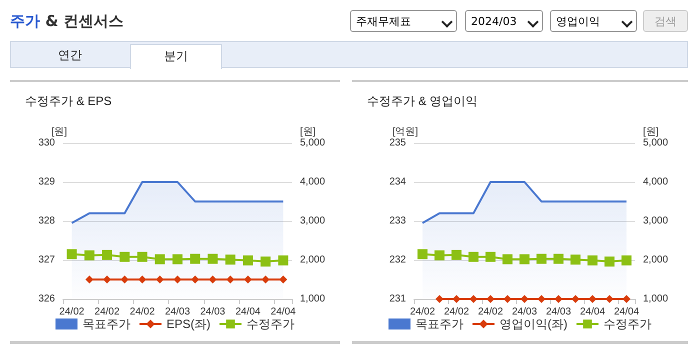 Image resolution: width=695 pixels, height=349 pixels. I want to click on legend-label: 영업이익(좌), so click(534, 324).